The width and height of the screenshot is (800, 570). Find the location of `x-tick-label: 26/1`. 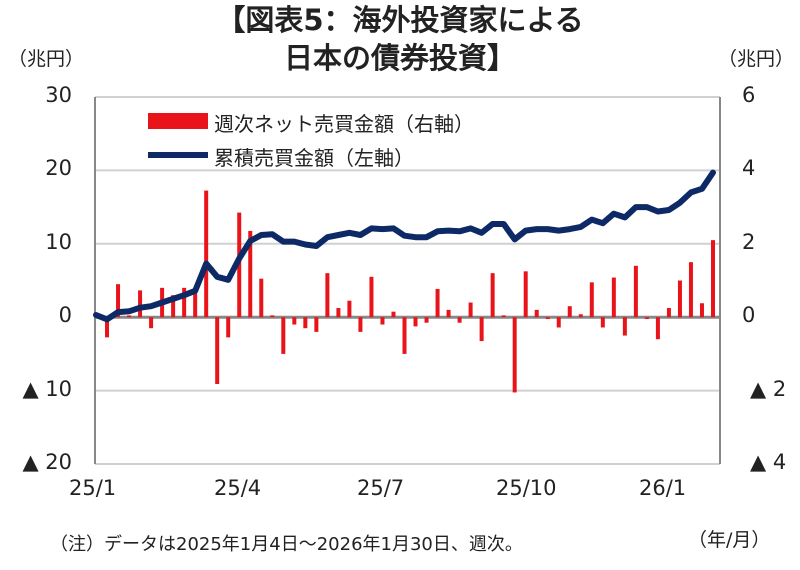

x-tick-label: 26/1 is located at coordinates (663, 488).